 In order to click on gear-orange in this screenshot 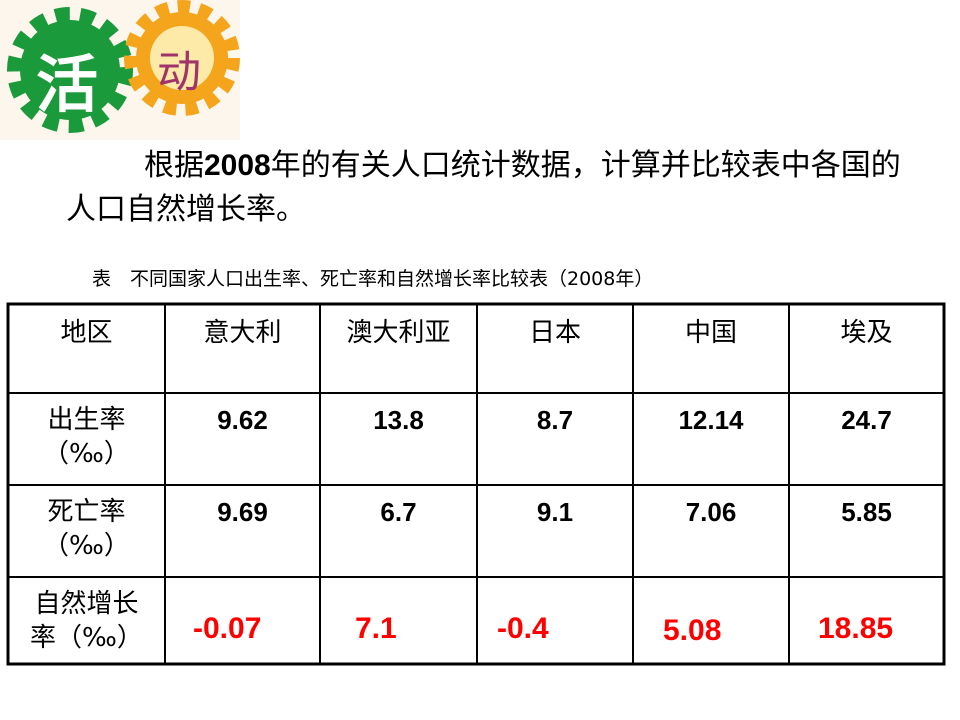, I will do `click(182, 58)`.